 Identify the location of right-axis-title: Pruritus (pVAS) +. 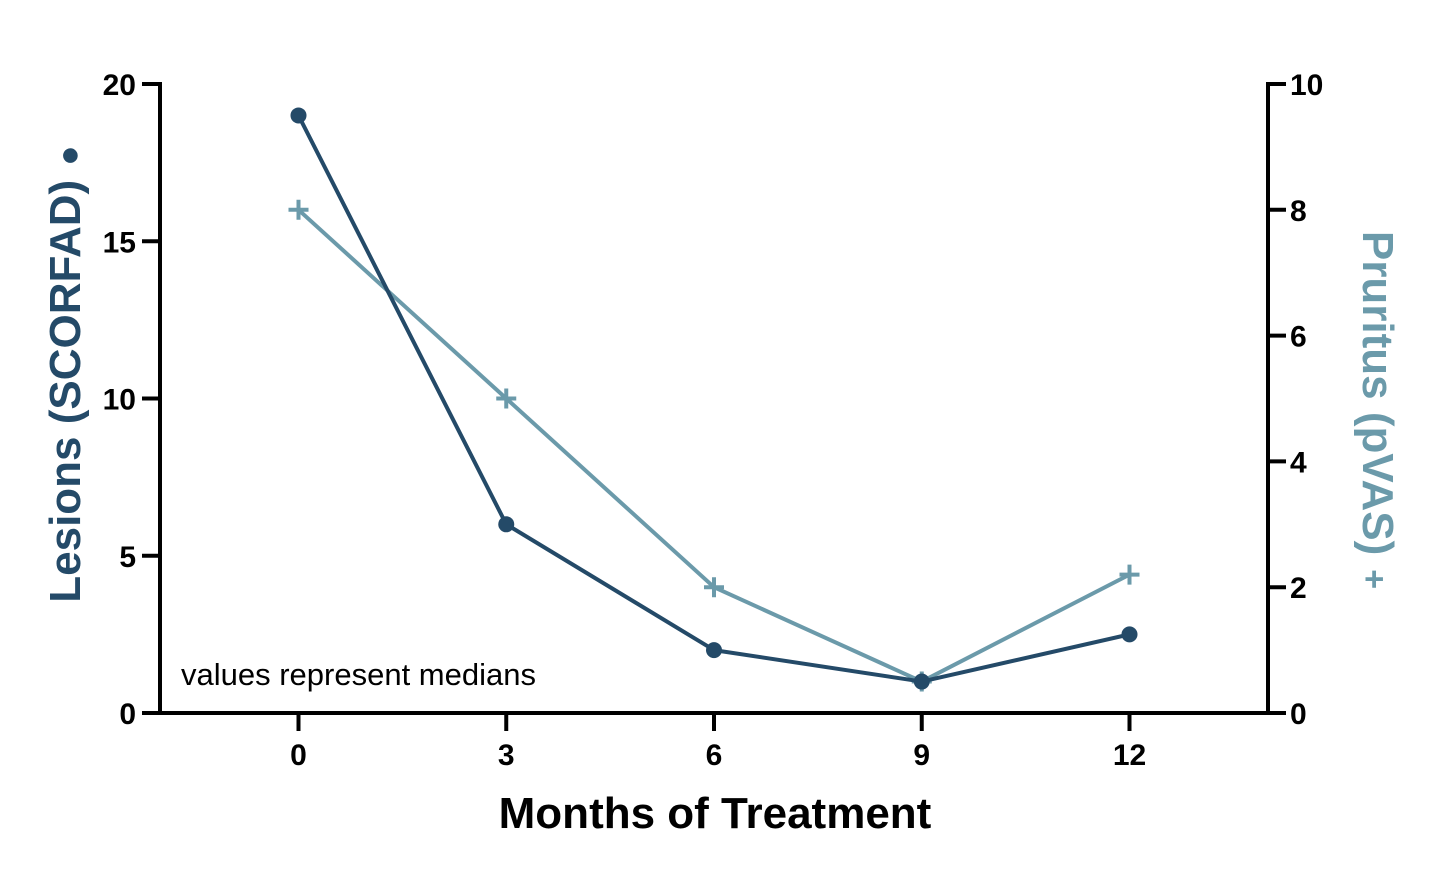
(1377, 410).